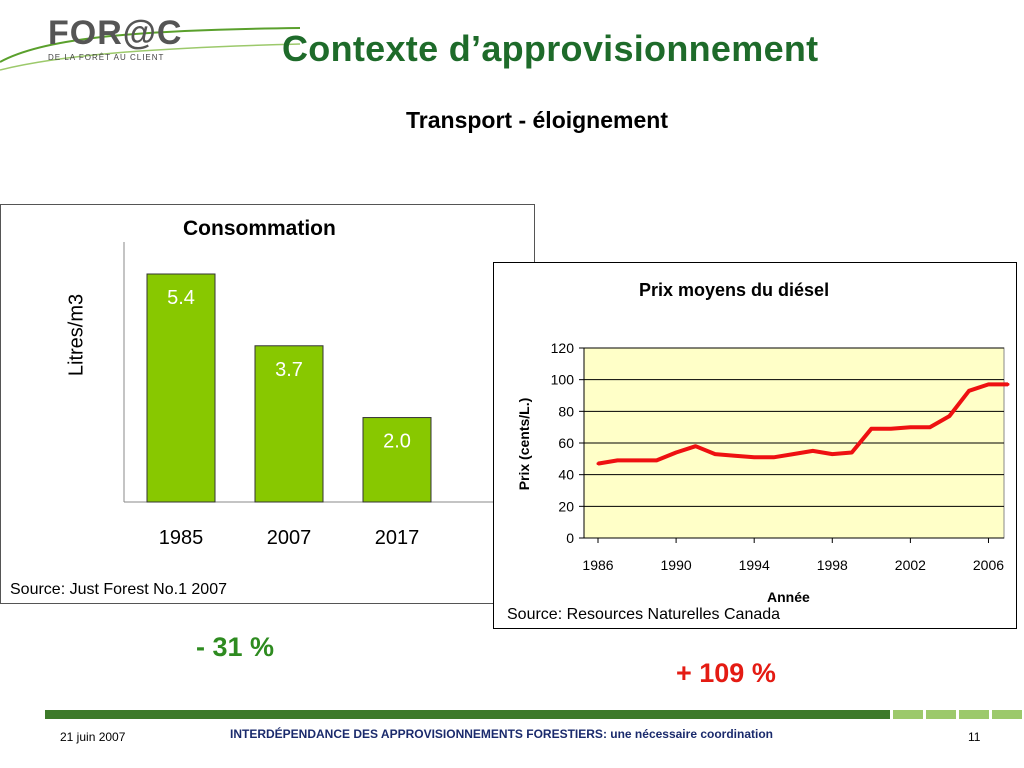 The image size is (1024, 768). I want to click on diesel-y-tick-label: 0, so click(570, 538).